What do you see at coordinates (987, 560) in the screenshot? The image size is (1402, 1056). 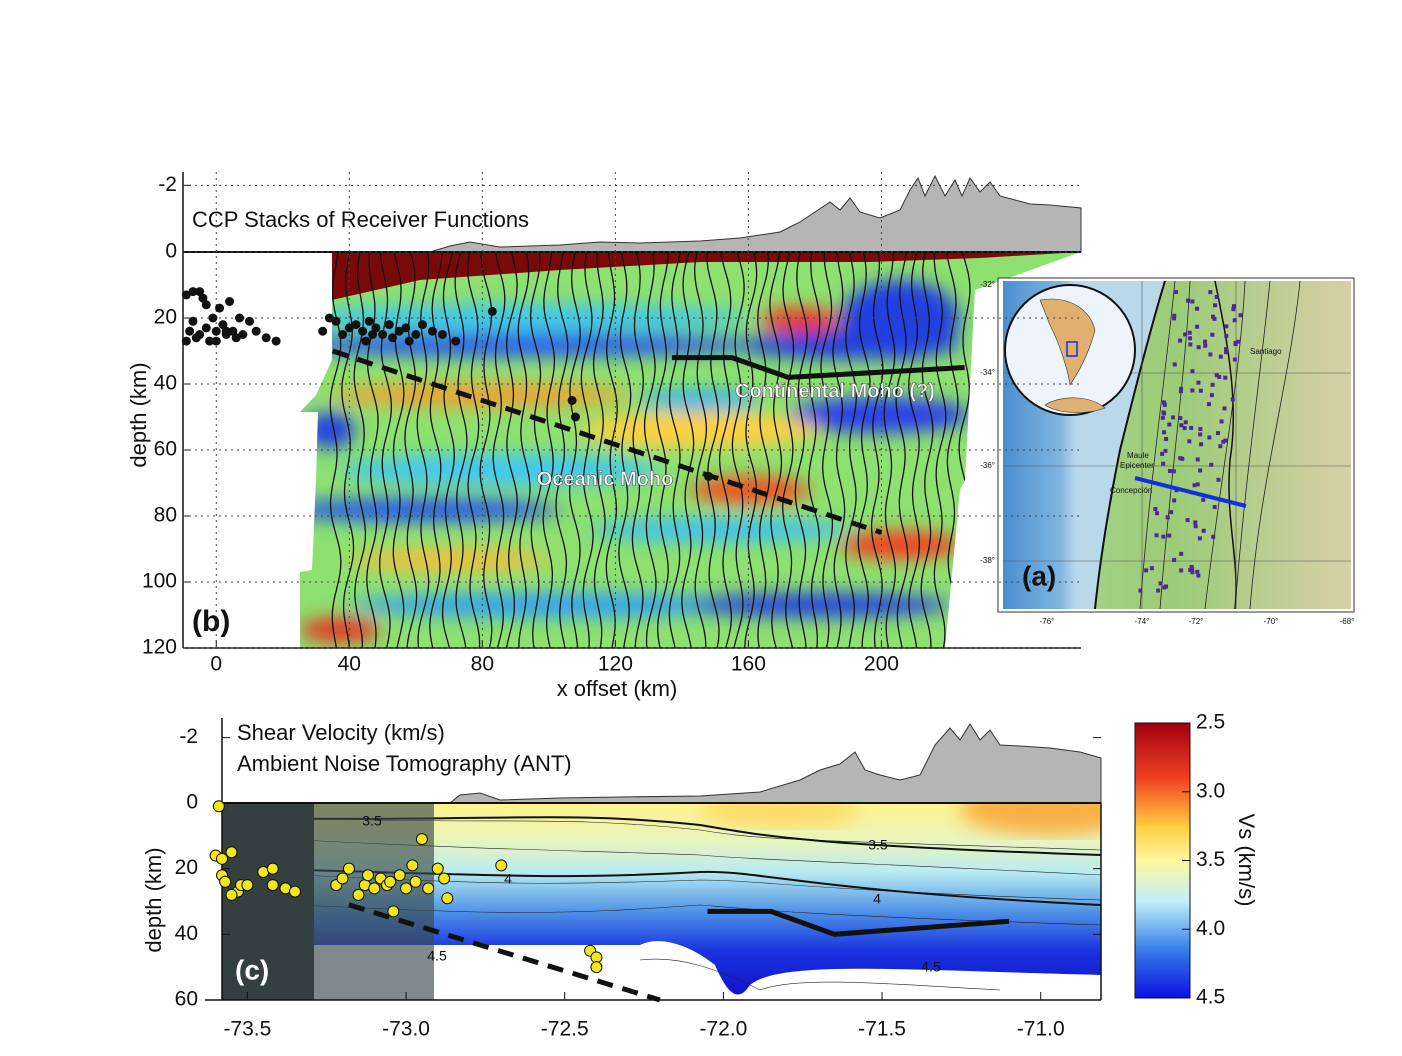 I see `lat-label: -38°` at bounding box center [987, 560].